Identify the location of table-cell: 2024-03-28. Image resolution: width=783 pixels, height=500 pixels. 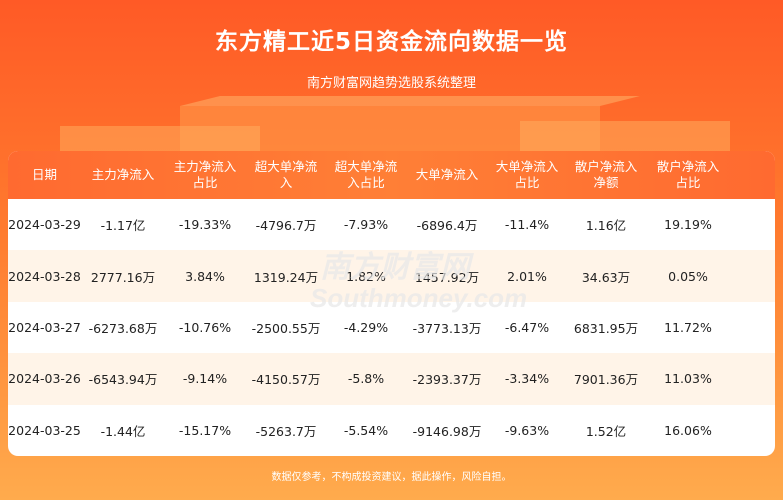
(44, 276).